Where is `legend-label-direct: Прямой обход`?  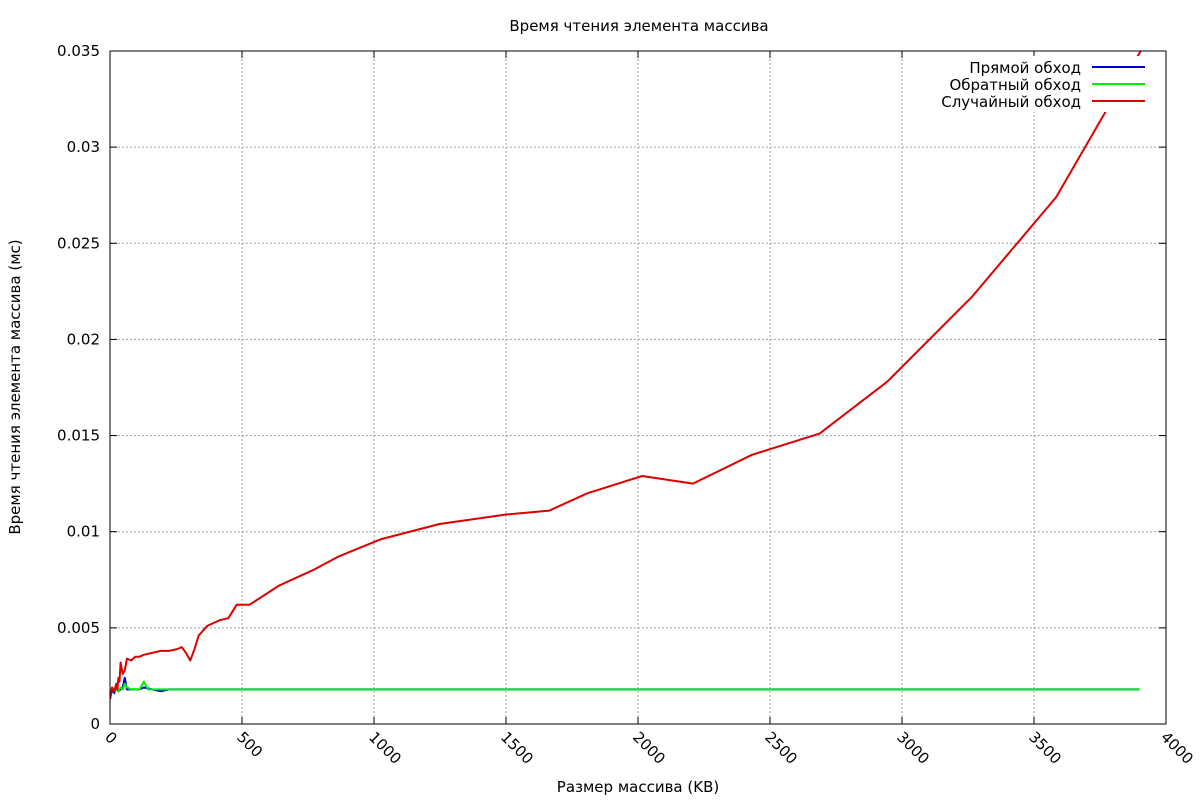 legend-label-direct: Прямой обход is located at coordinates (1025, 68).